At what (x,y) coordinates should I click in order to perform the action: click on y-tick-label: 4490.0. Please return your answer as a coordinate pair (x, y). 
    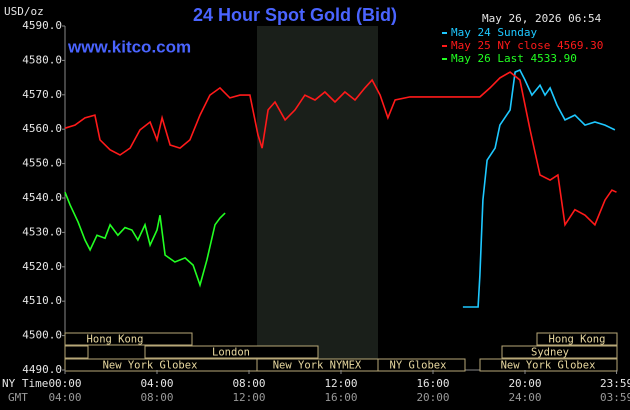
    Looking at the image, I should click on (42, 369).